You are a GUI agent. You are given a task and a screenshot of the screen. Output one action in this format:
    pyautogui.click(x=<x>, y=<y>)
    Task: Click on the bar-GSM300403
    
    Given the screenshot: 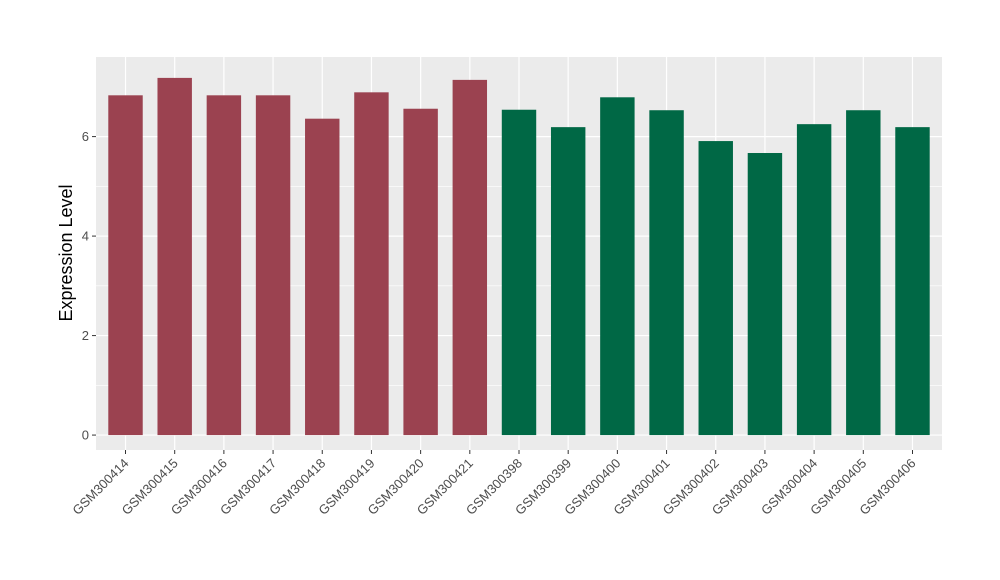 What is the action you would take?
    pyautogui.click(x=765, y=294)
    